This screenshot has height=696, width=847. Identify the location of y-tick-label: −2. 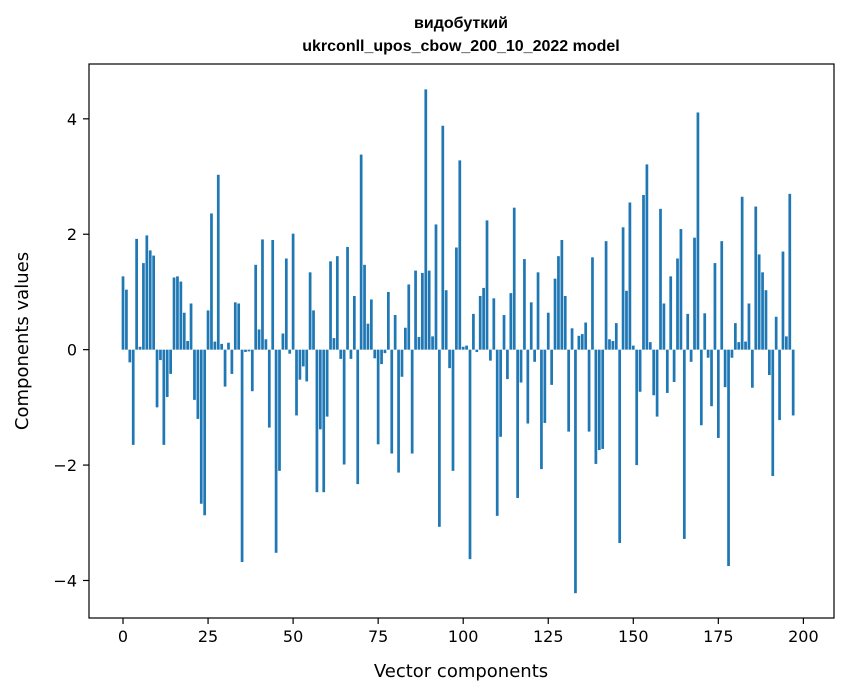
(65, 465).